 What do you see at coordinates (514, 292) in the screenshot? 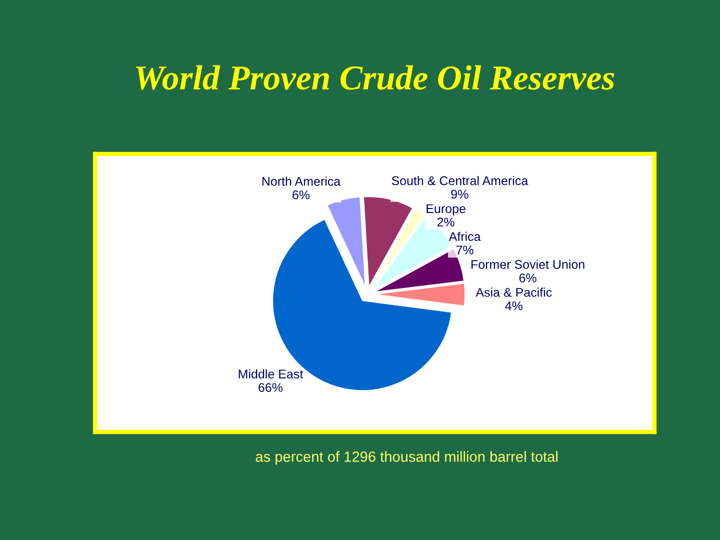
I see `slice-label: Asia & Pacific` at bounding box center [514, 292].